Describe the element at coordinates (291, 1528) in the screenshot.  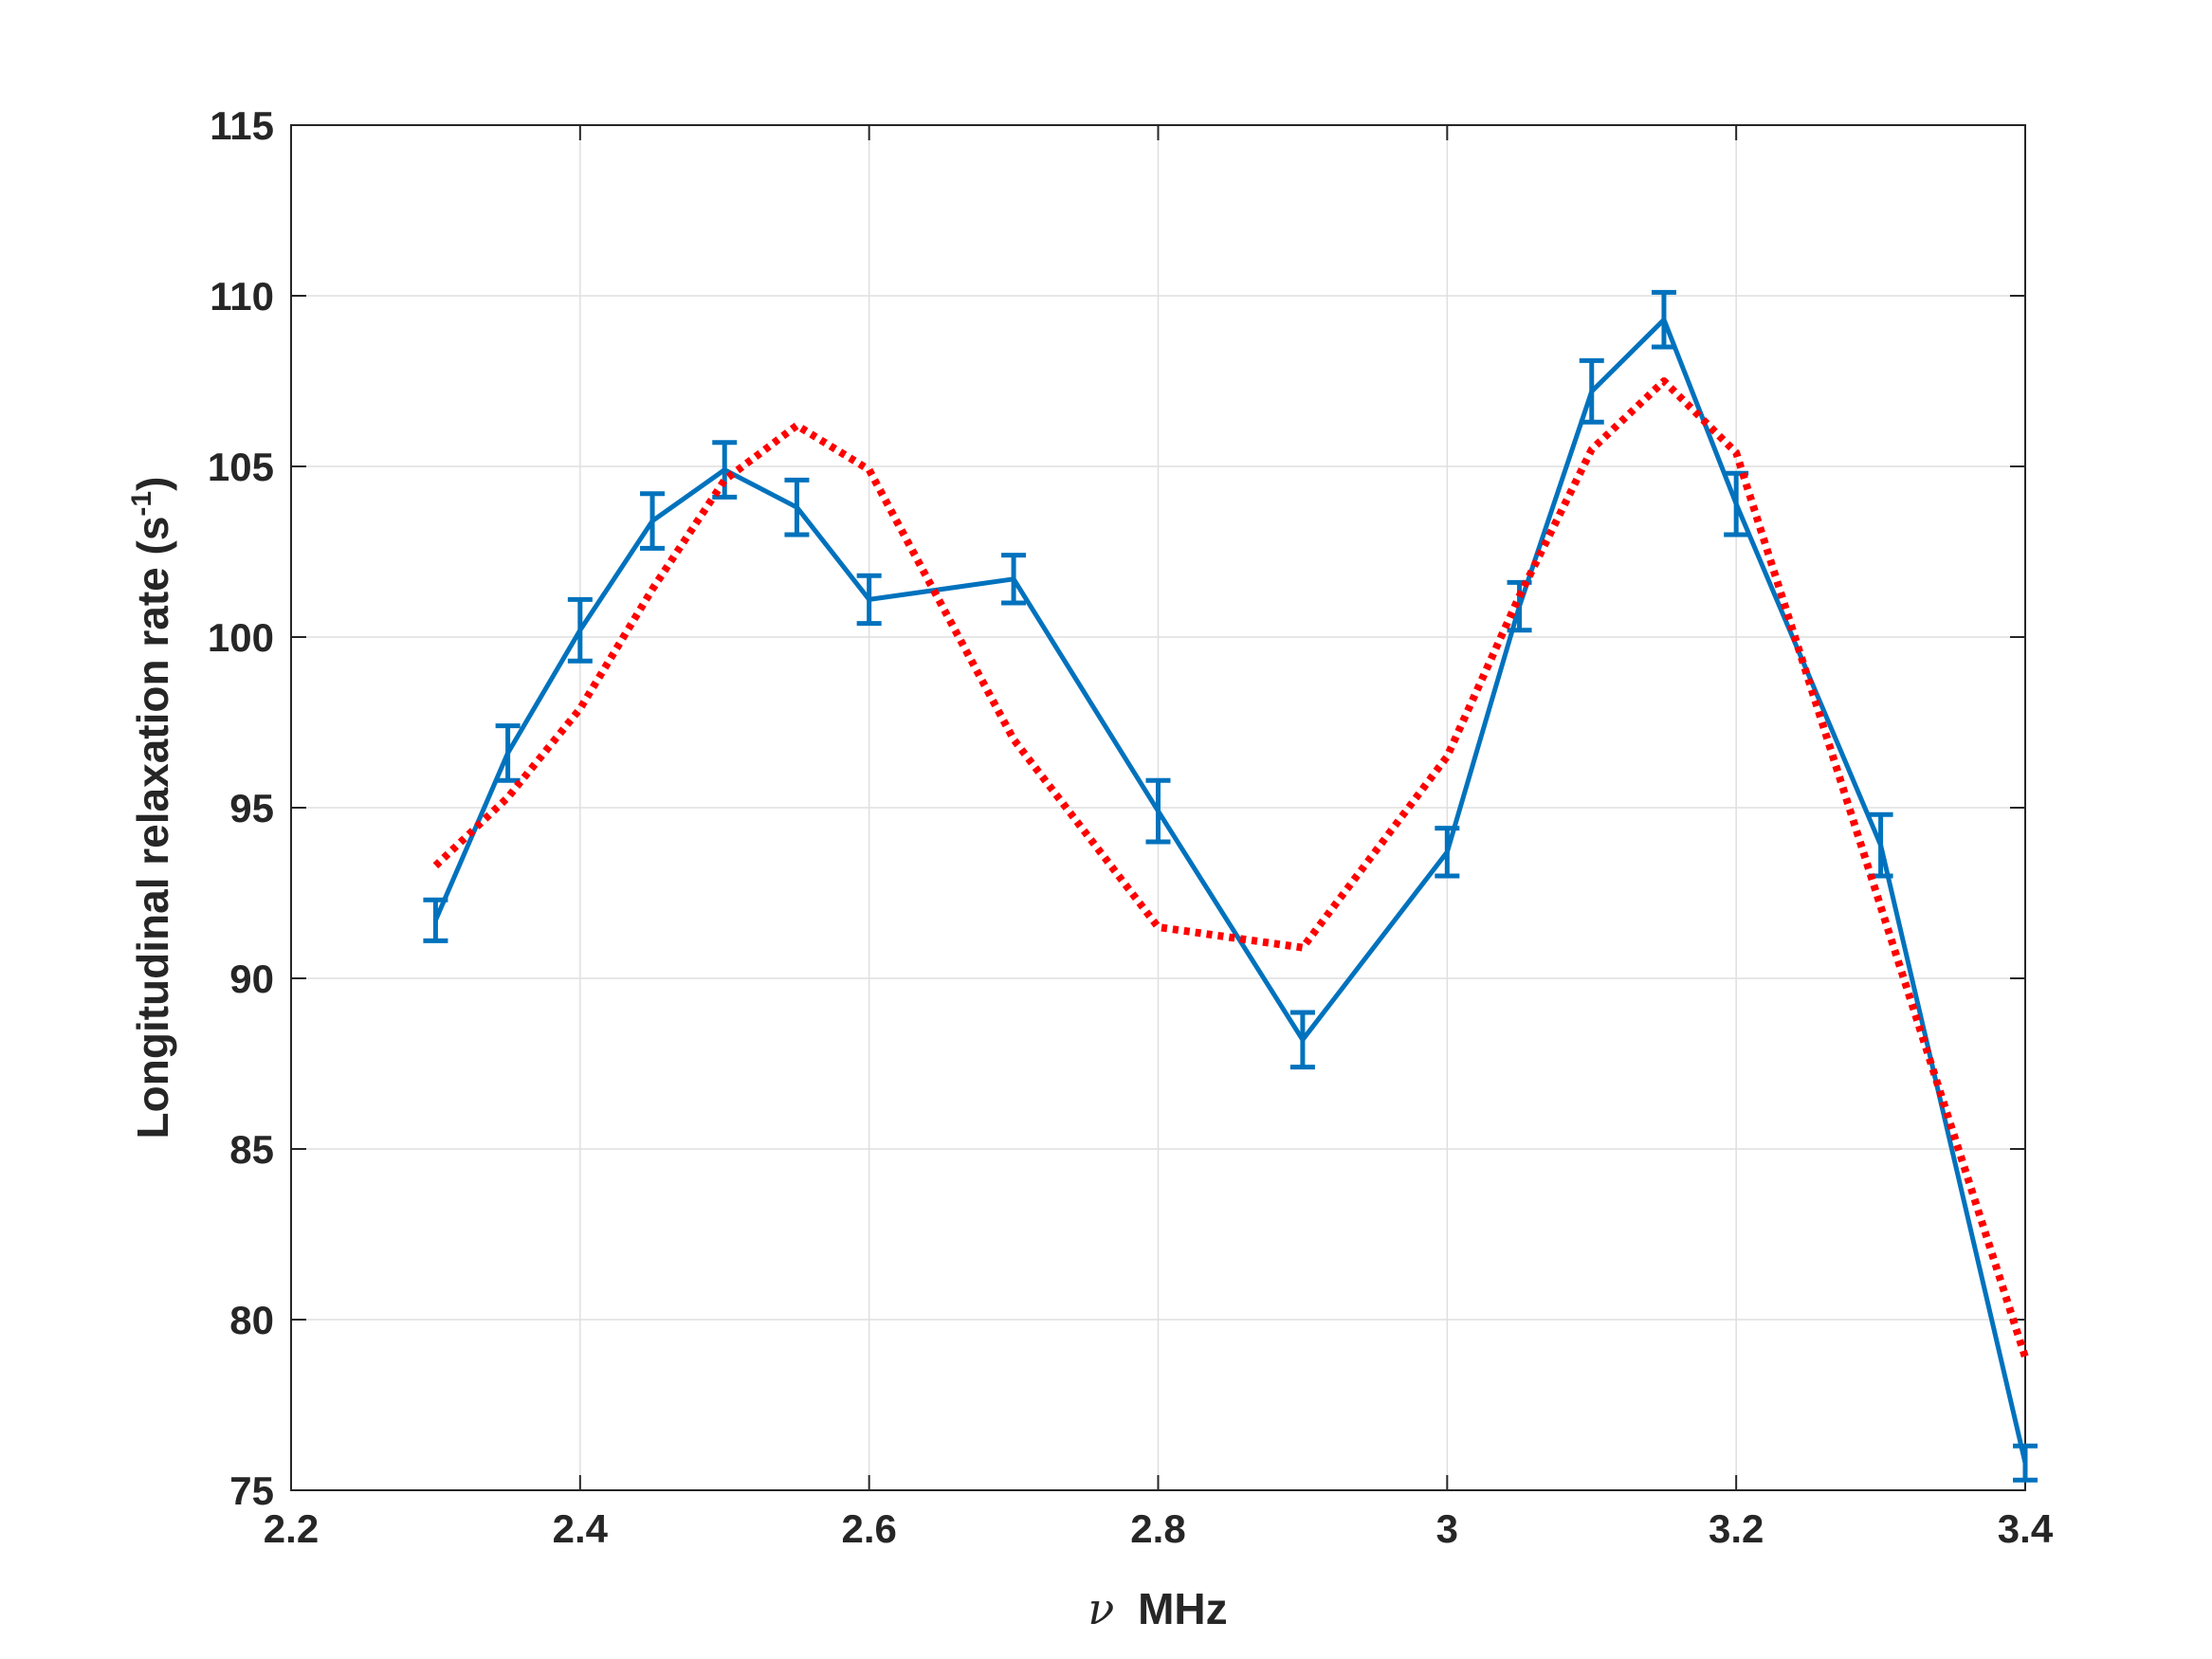
I see `x-tick-label: 2.2` at that location.